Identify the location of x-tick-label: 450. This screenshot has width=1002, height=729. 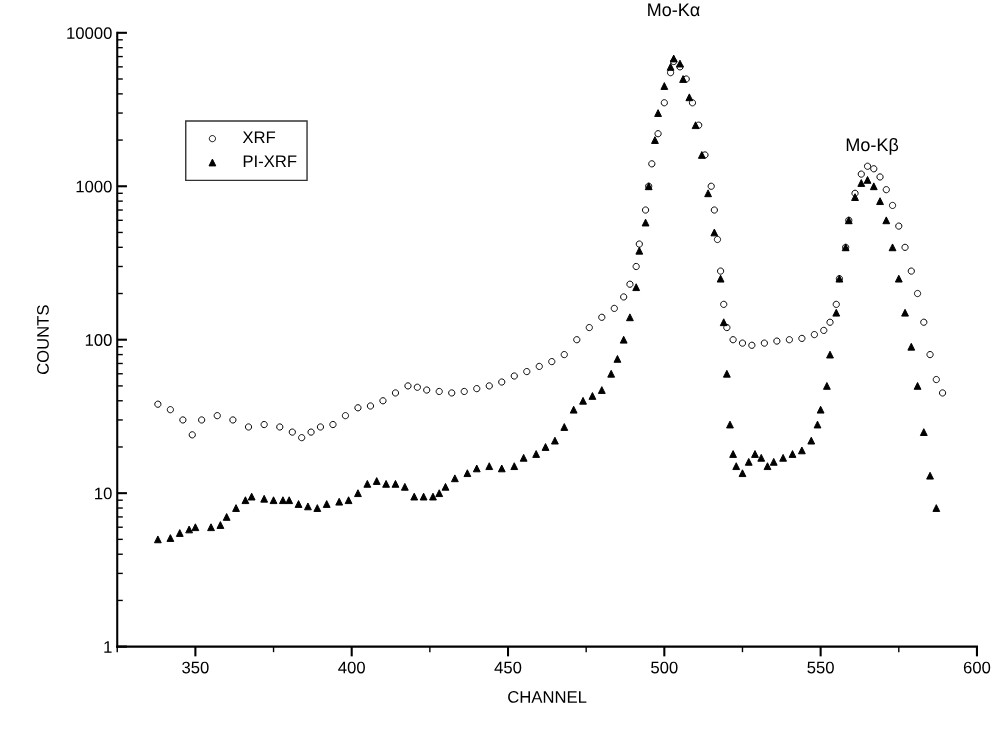
(508, 667).